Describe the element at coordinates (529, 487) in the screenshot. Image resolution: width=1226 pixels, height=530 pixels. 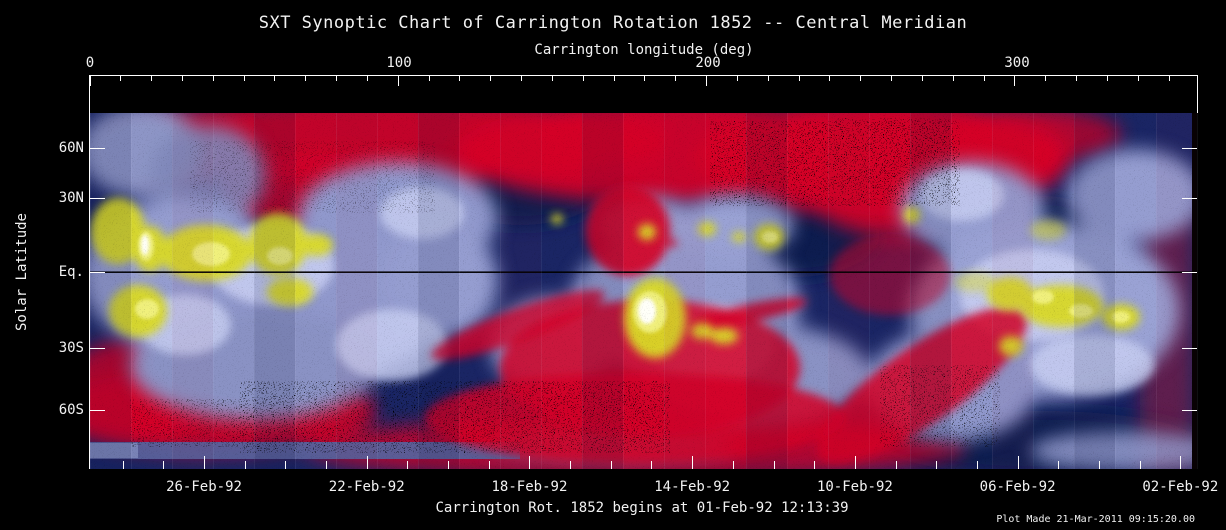
I see `date-tick-label: 18-Feb-92` at that location.